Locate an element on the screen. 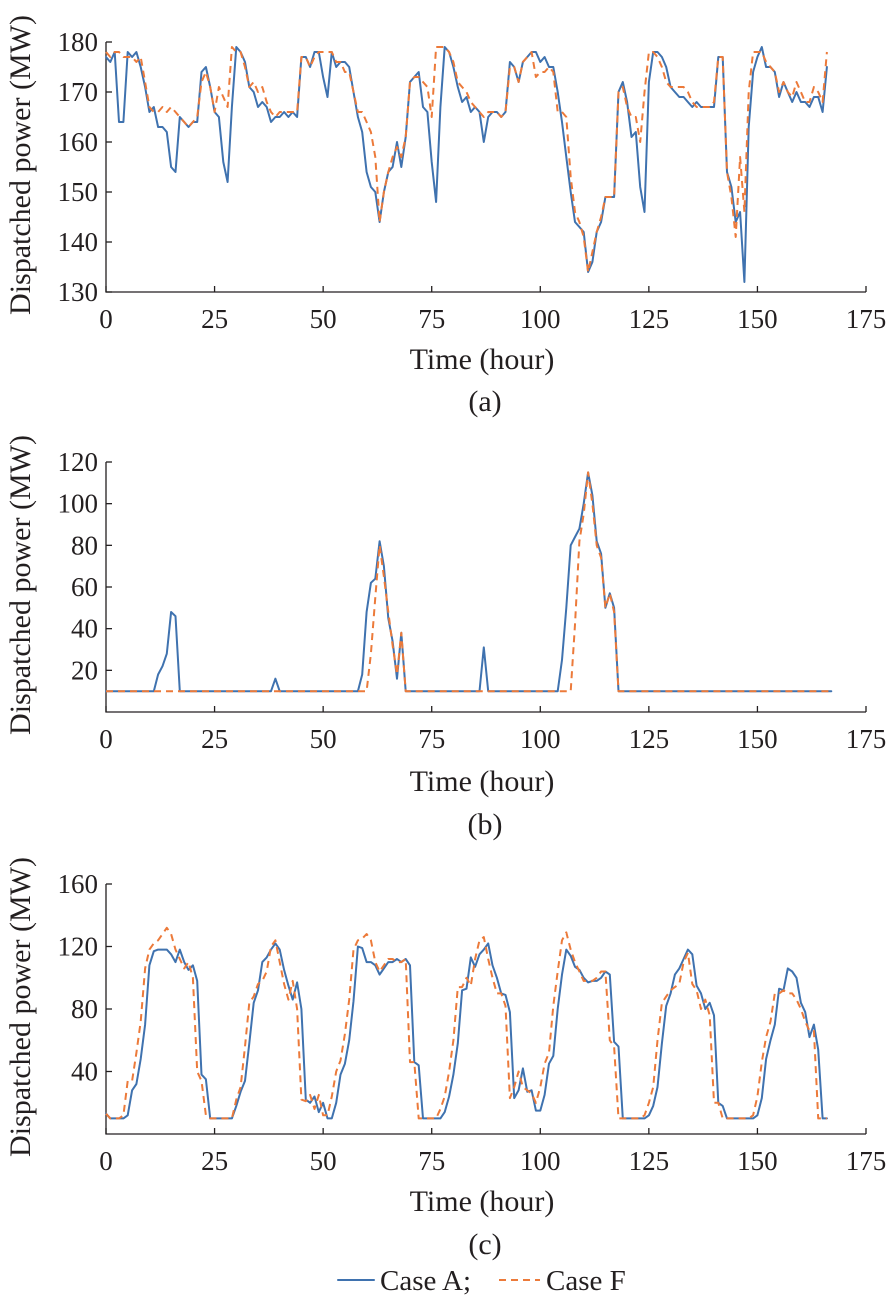 This screenshot has width=895, height=1299. x-tick-label-b: 125 is located at coordinates (649, 739).